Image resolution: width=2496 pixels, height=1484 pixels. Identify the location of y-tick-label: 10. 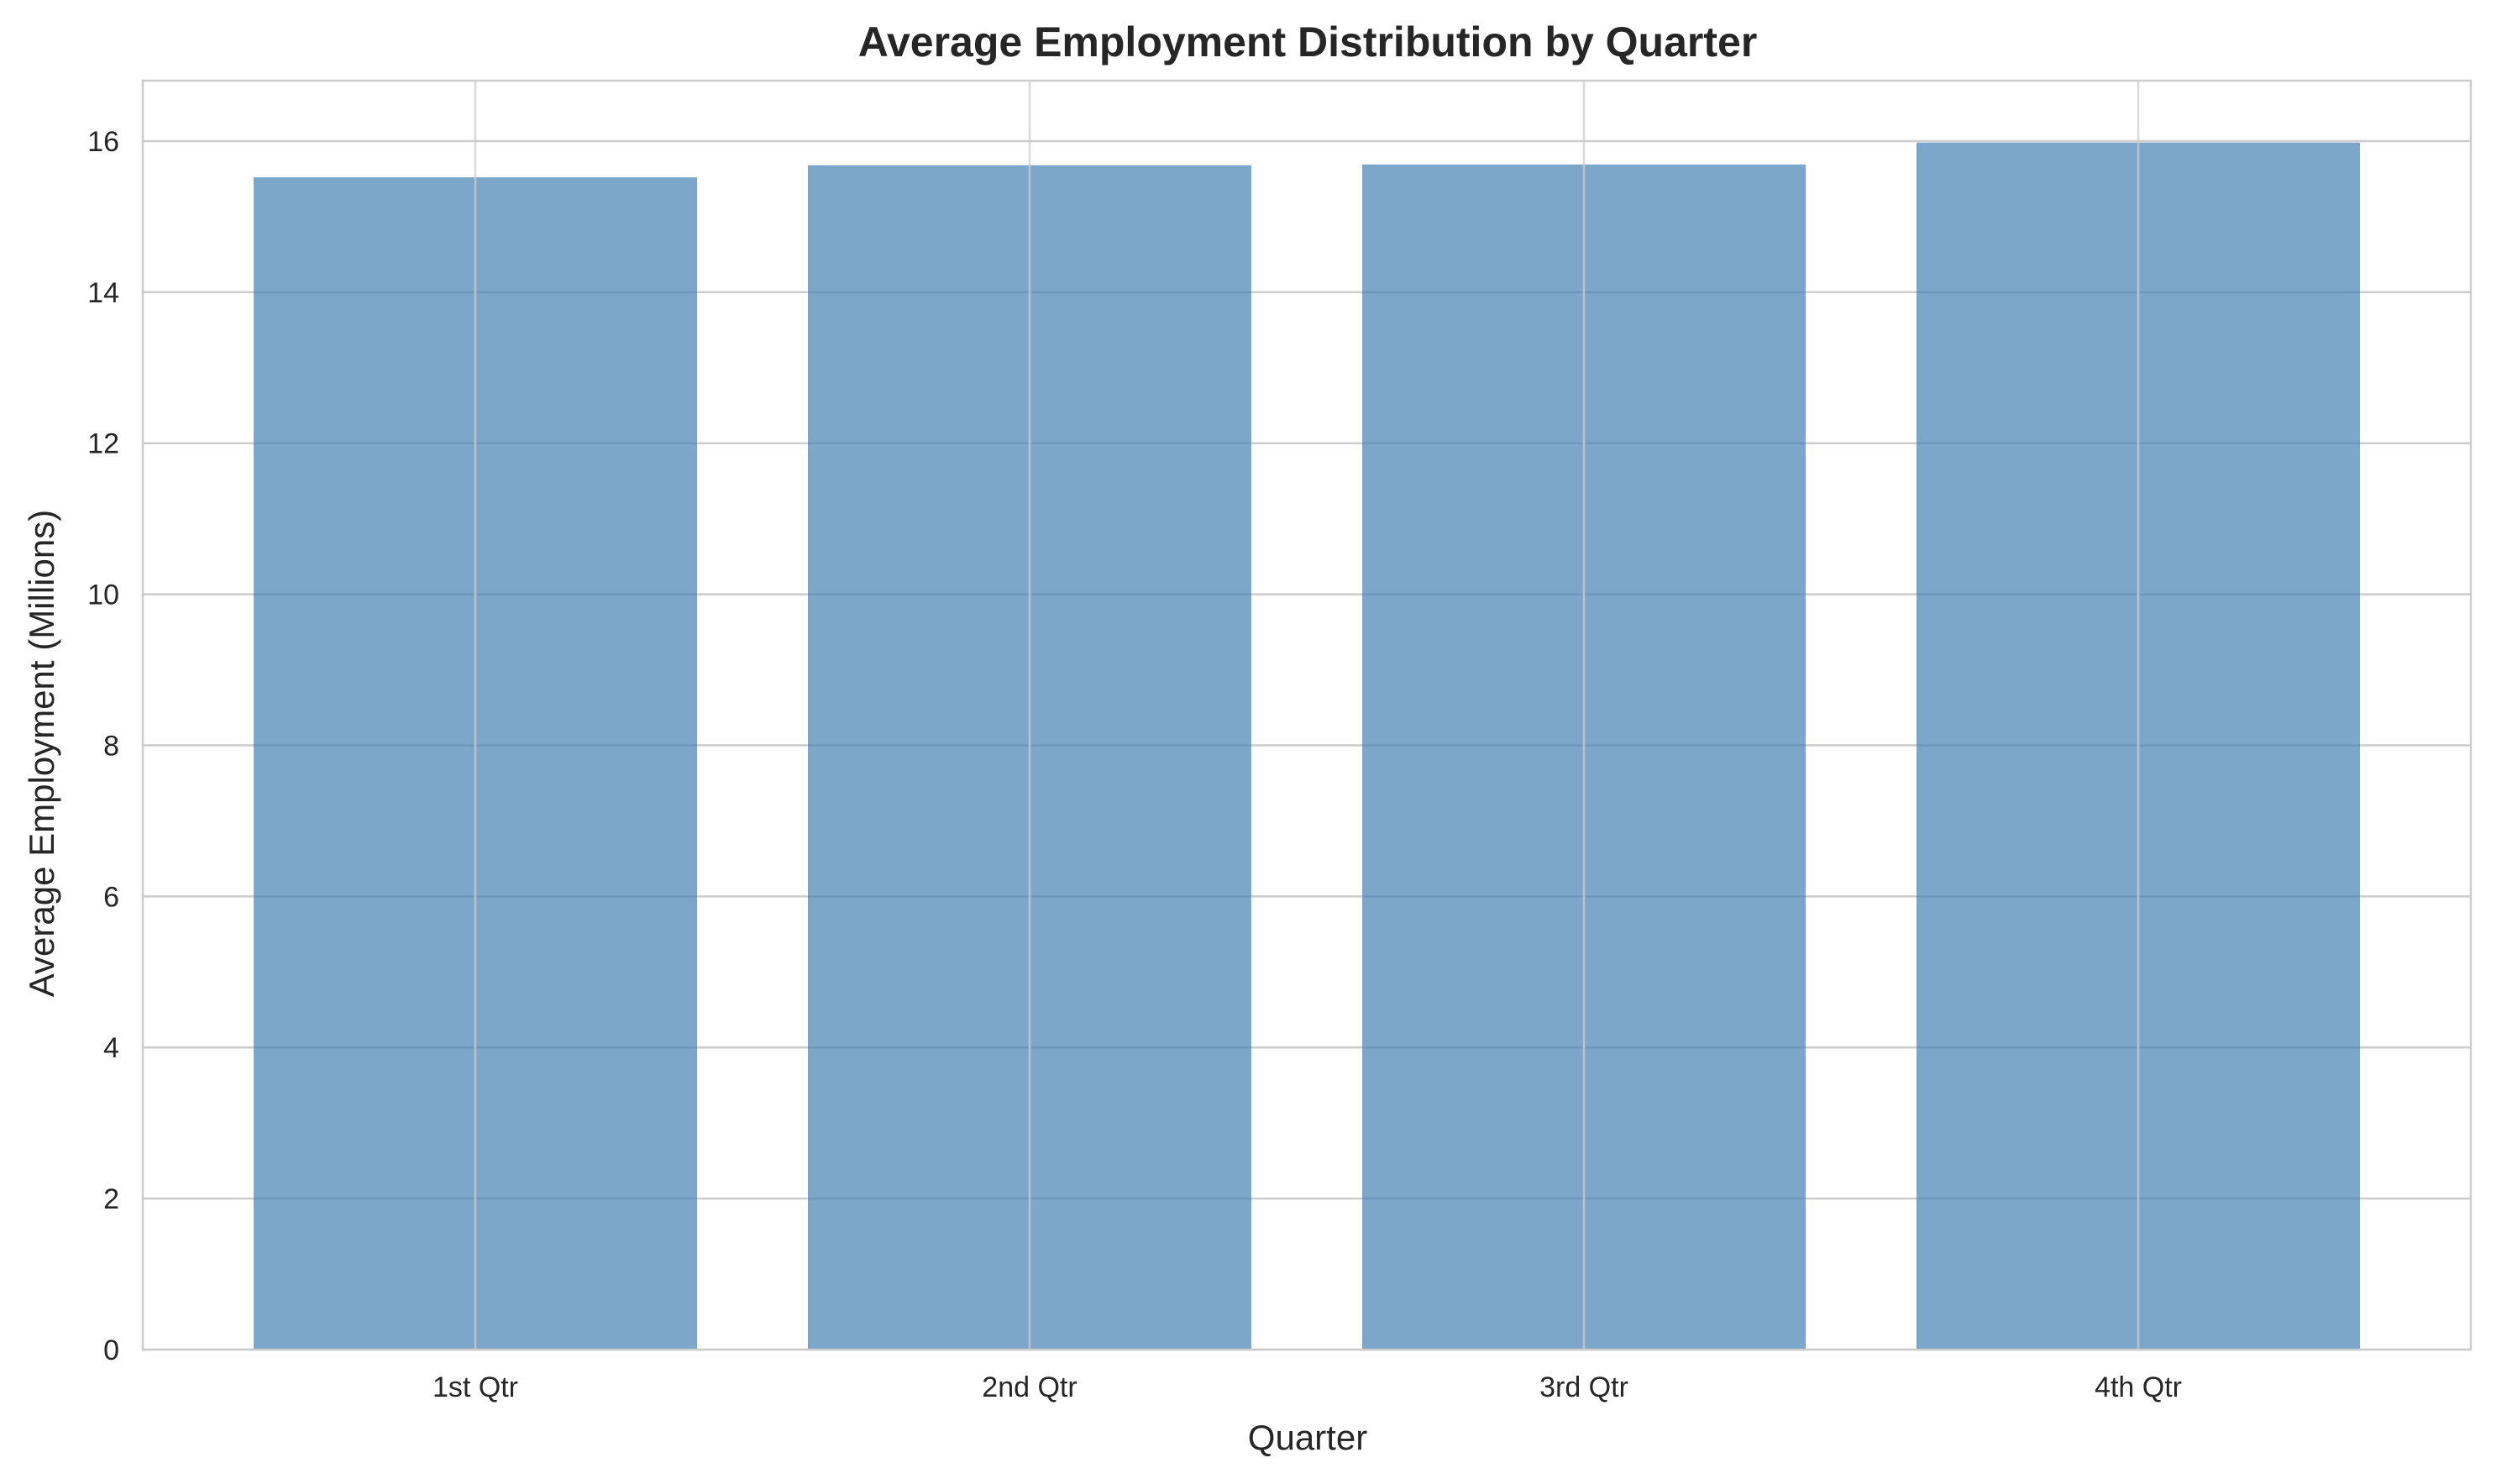
(103, 595).